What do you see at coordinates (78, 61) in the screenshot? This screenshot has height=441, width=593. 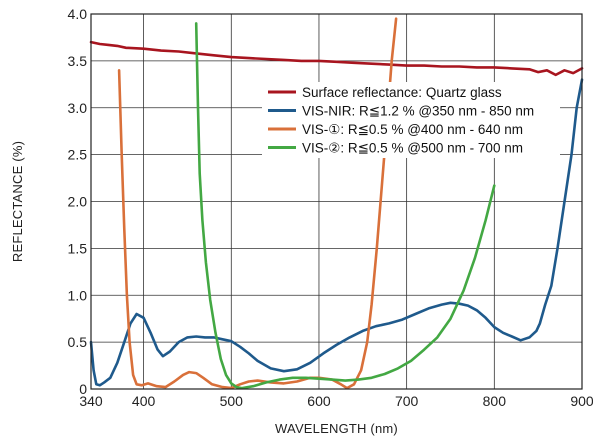 I see `y-tick-label: 3.5` at bounding box center [78, 61].